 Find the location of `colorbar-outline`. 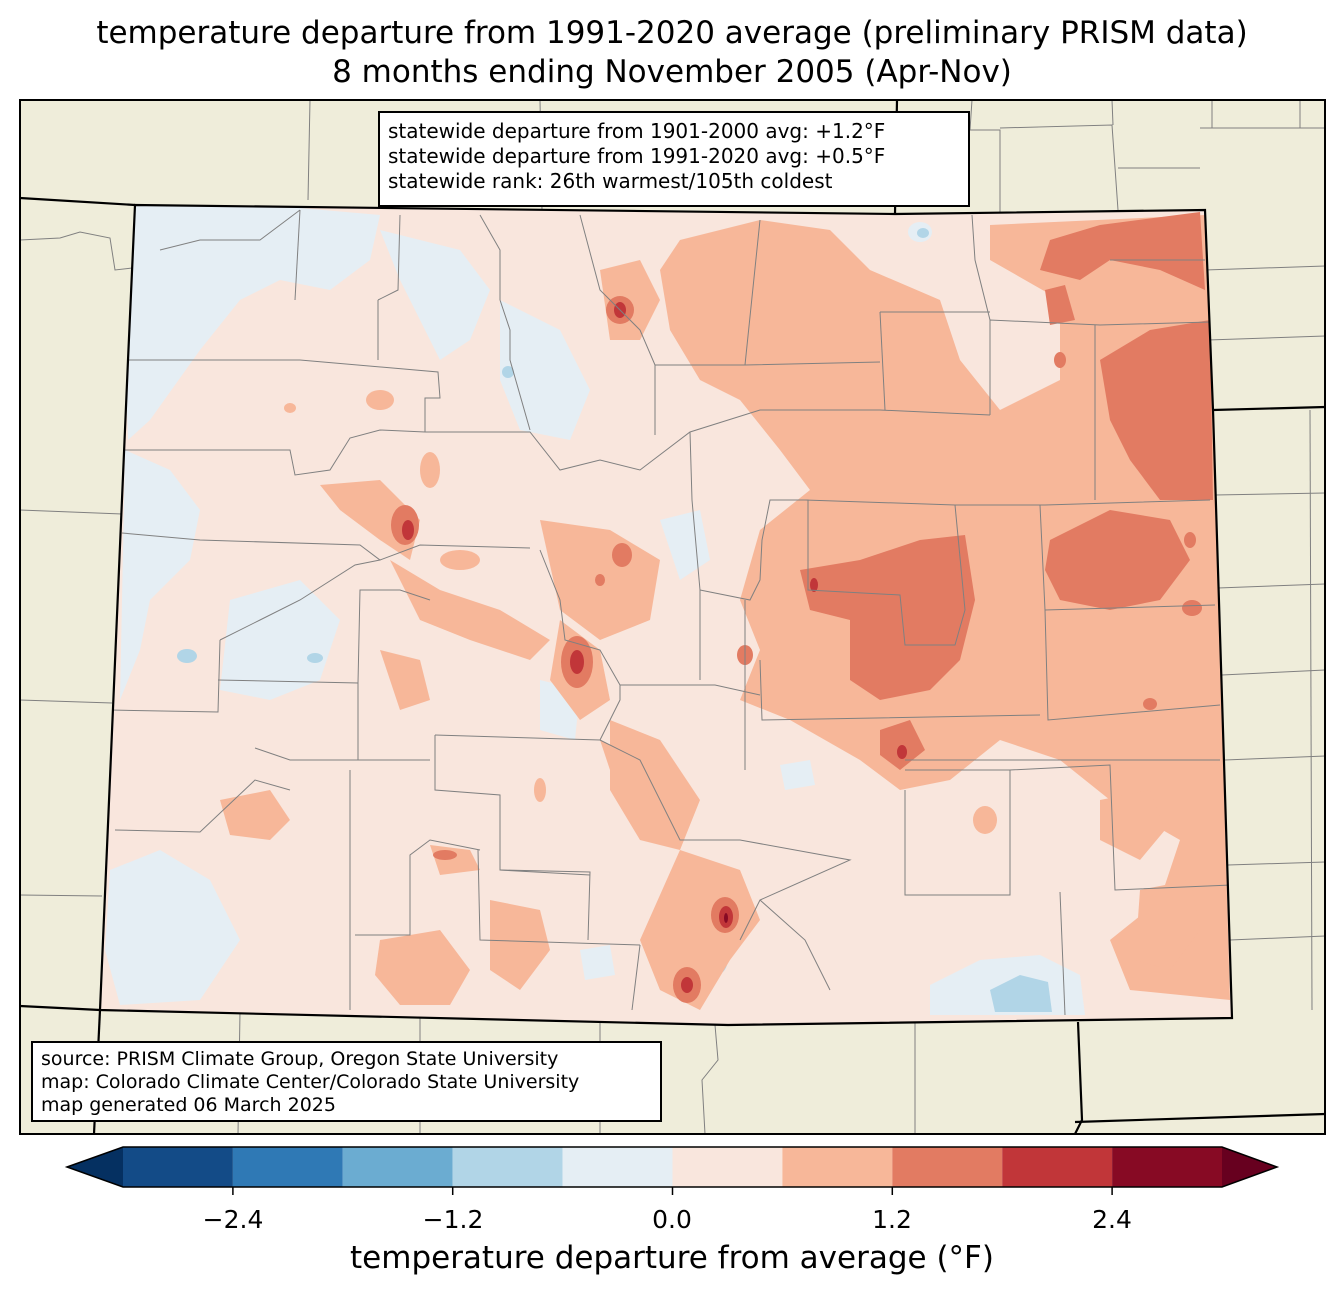

colorbar-outline is located at coordinates (672, 1167).